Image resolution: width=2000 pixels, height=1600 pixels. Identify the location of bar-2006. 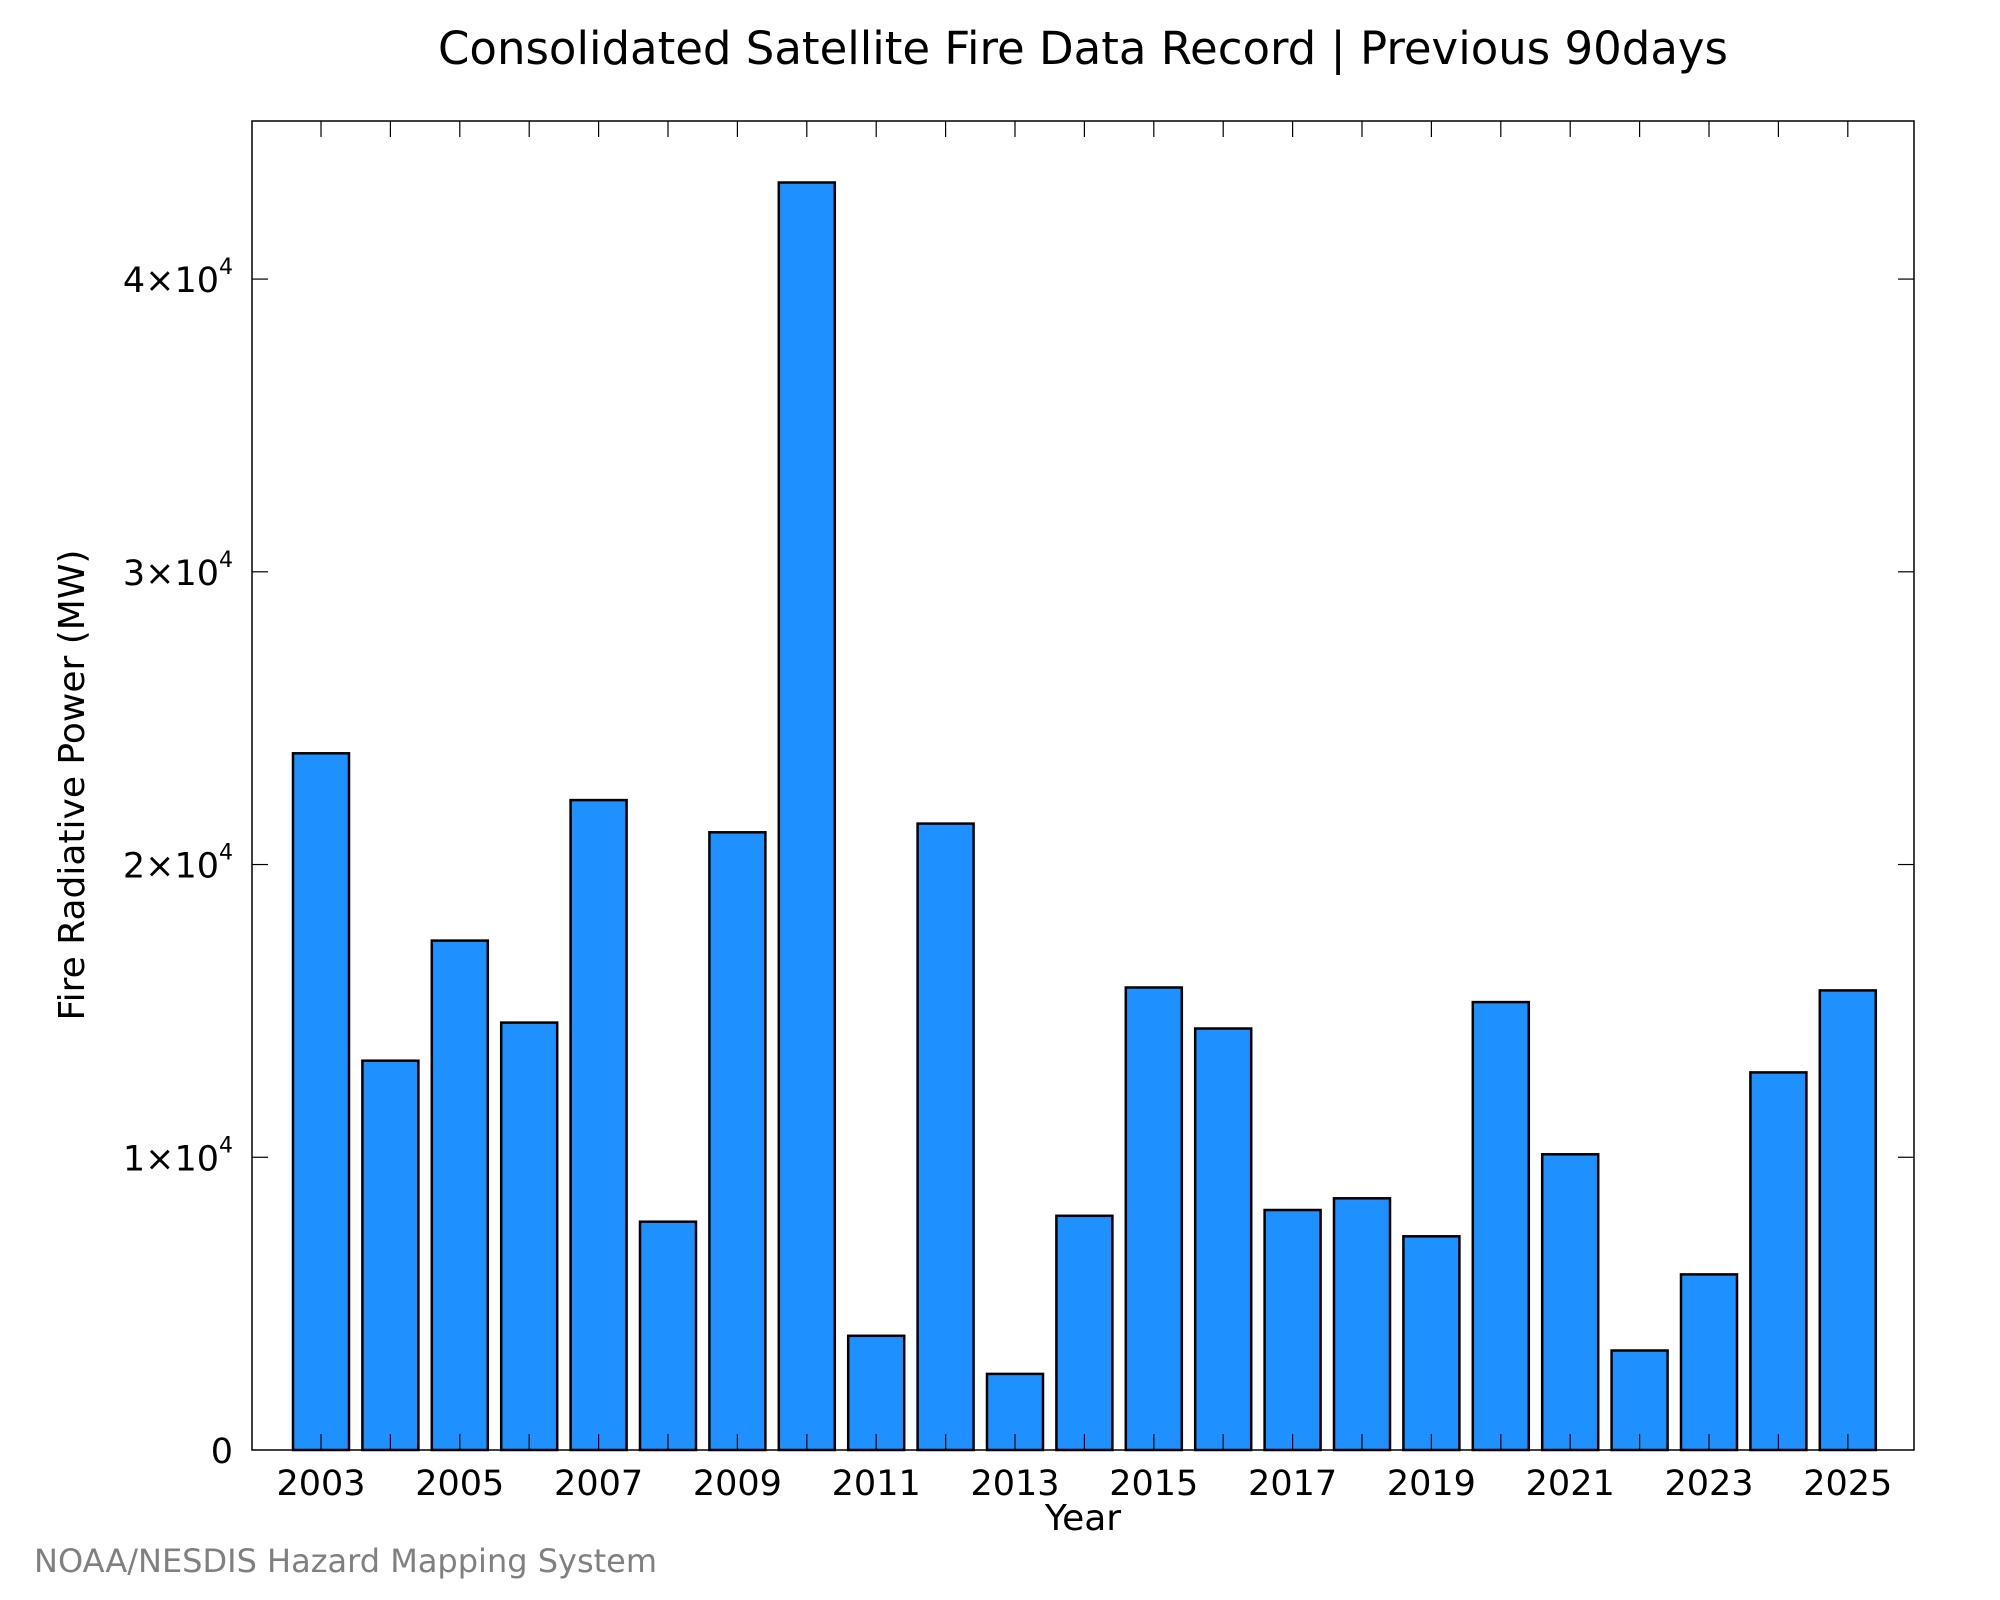
(529, 1236).